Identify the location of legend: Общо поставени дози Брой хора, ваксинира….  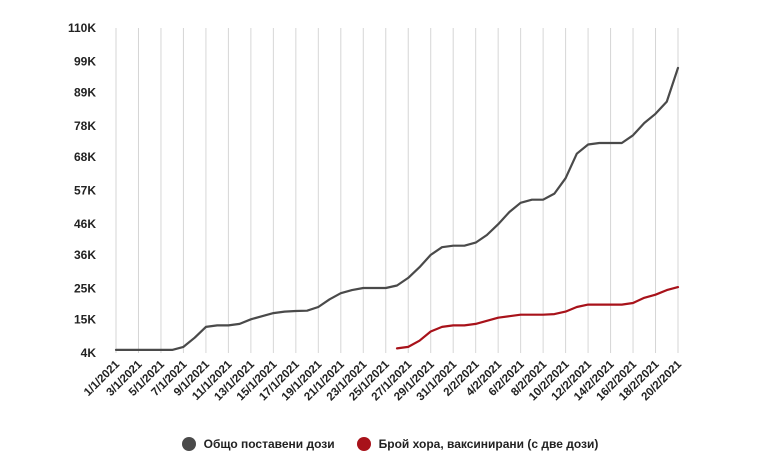
(390, 444).